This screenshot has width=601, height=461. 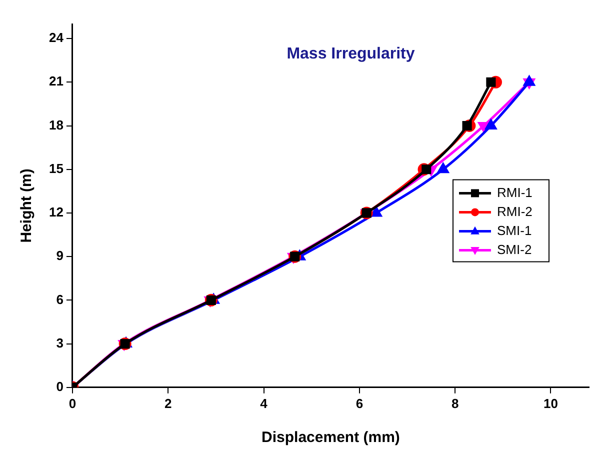 I want to click on y-tick-label: 24, so click(x=56, y=38).